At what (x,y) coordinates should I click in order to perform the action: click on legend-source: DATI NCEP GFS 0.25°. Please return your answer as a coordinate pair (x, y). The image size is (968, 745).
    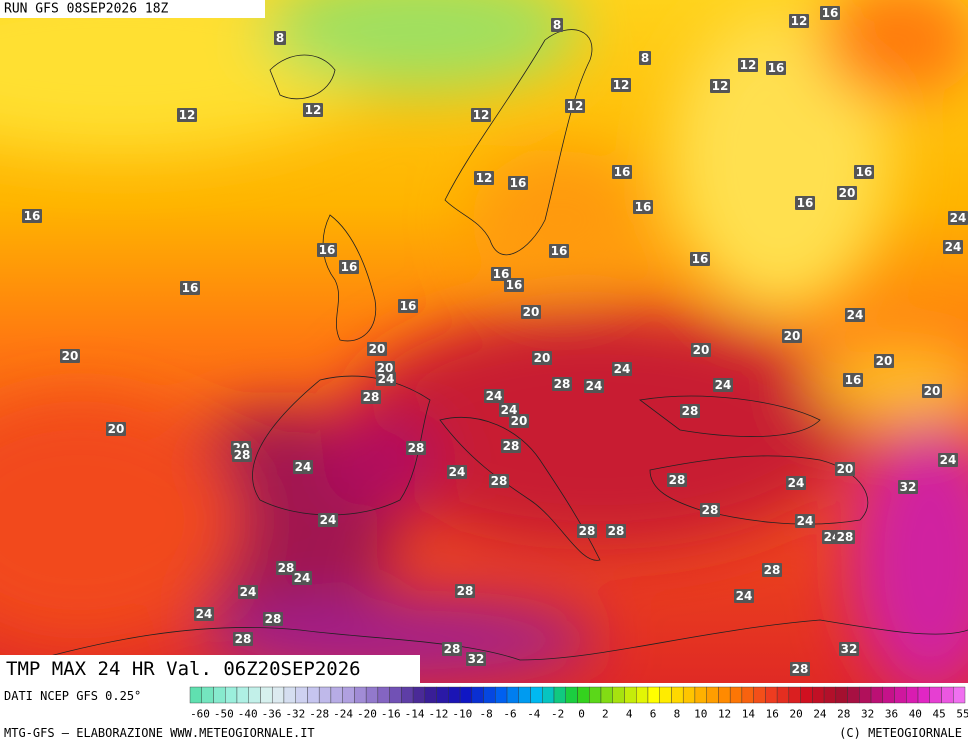
    Looking at the image, I should click on (72, 696).